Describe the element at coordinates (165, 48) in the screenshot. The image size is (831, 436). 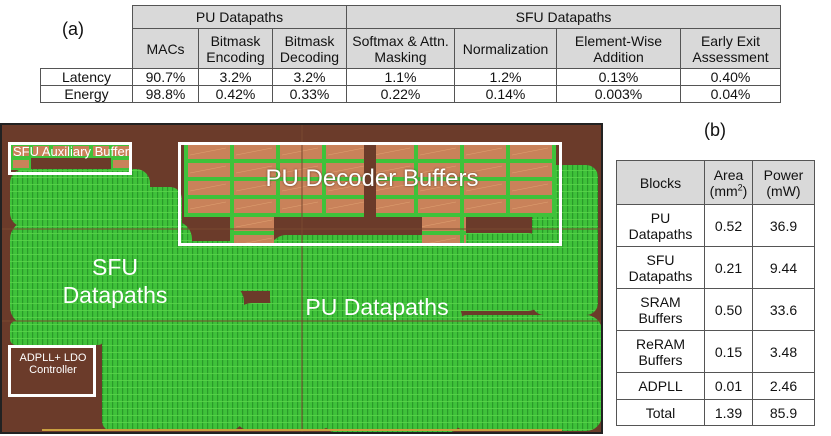
I see `column-header: MACs` at that location.